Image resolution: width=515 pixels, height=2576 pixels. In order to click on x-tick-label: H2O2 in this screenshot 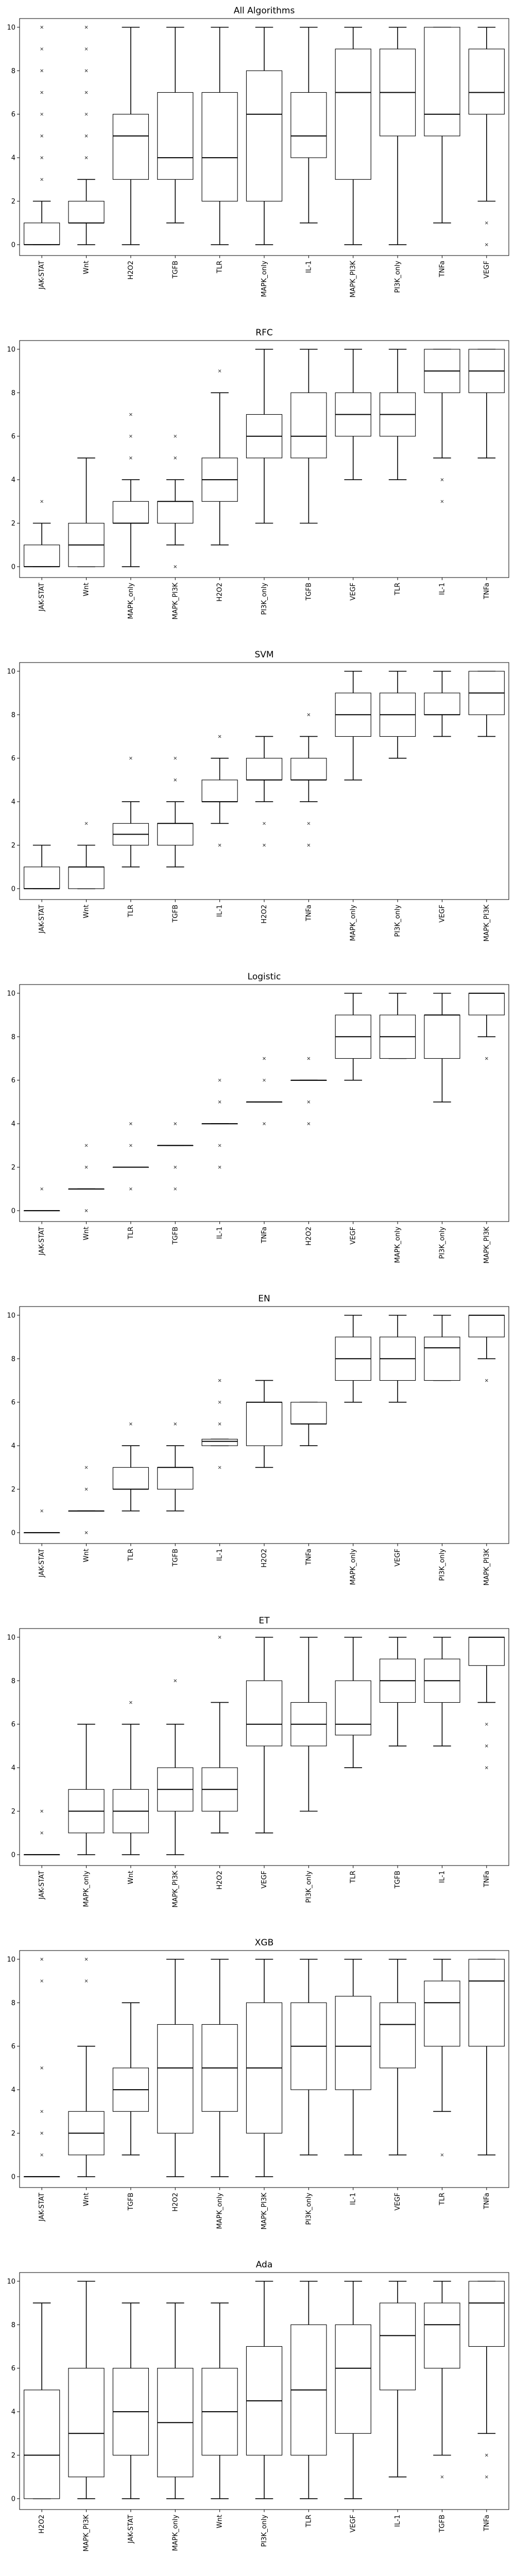, I will do `click(175, 2202)`.